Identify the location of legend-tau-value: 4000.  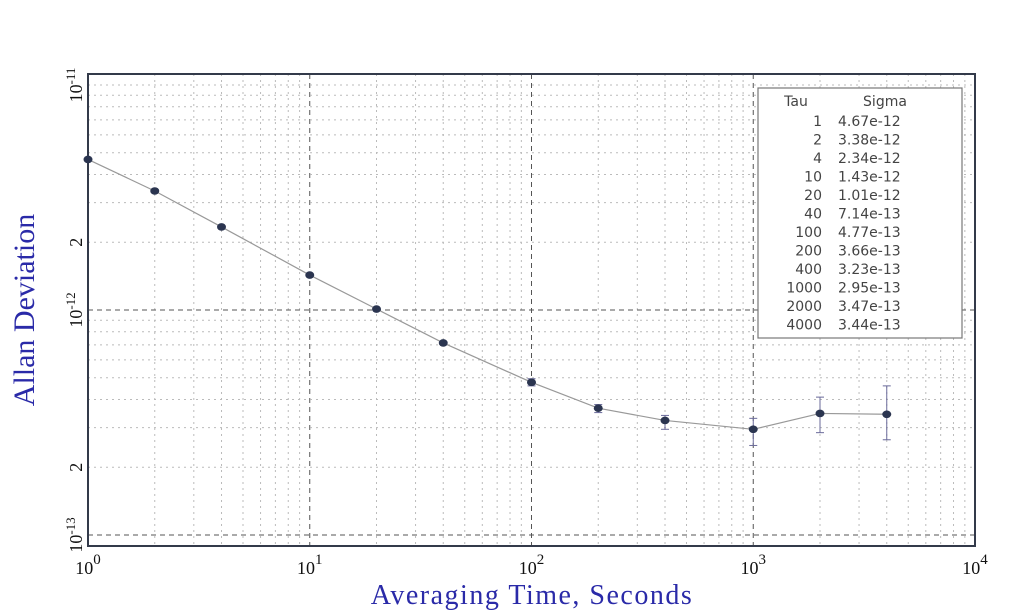
(804, 326).